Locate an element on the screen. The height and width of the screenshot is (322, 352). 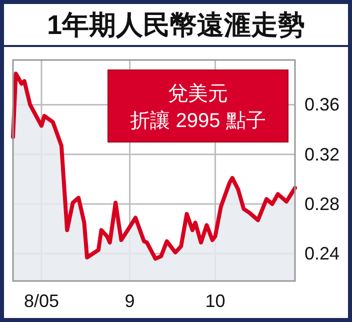
y-tick-label: 0.36 is located at coordinates (322, 104).